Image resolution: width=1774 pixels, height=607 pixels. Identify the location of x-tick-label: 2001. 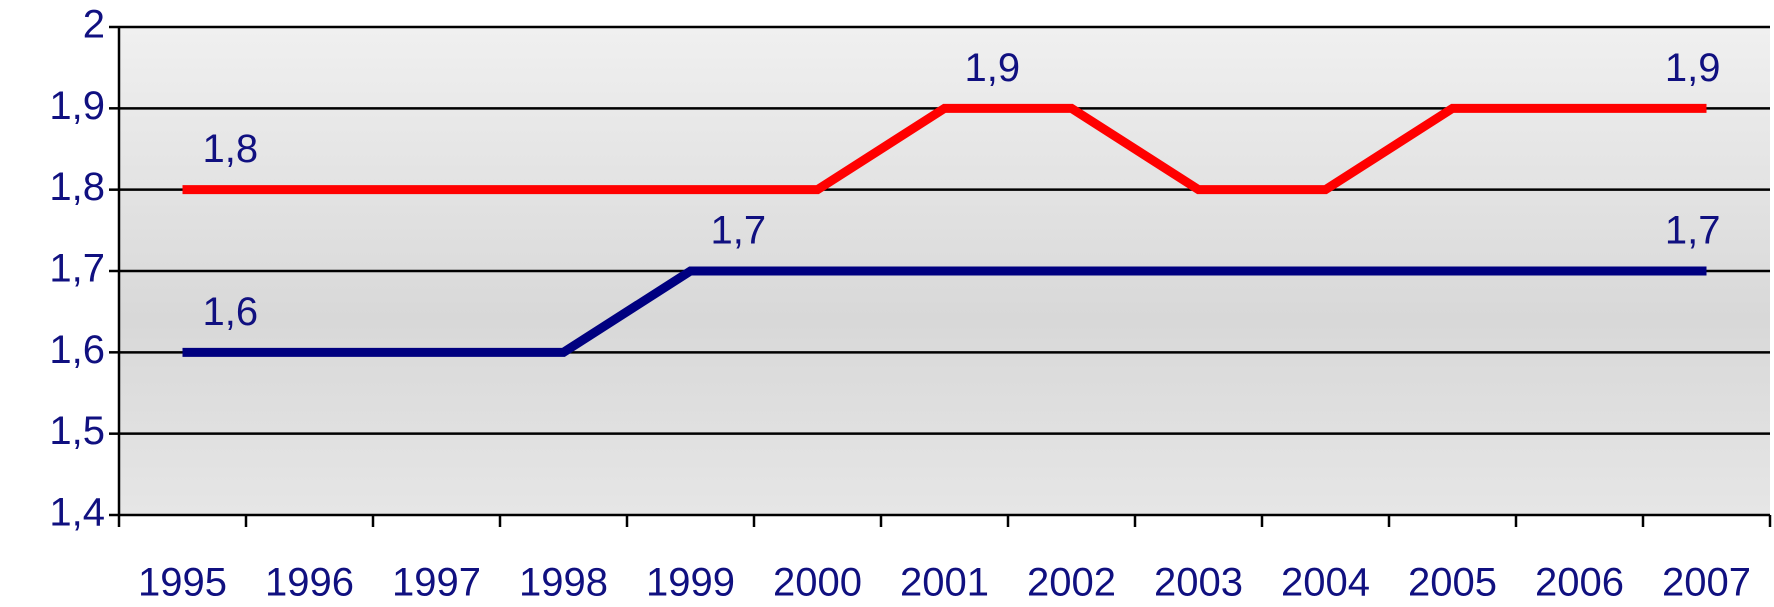
(944, 583).